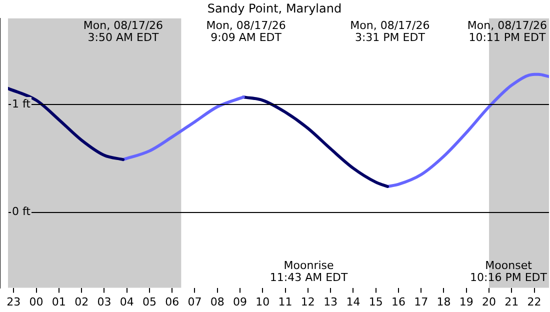 Image resolution: width=550 pixels, height=312 pixels. I want to click on annotation: Mon, 08/17/26 3:31 PM EDT, so click(390, 31).